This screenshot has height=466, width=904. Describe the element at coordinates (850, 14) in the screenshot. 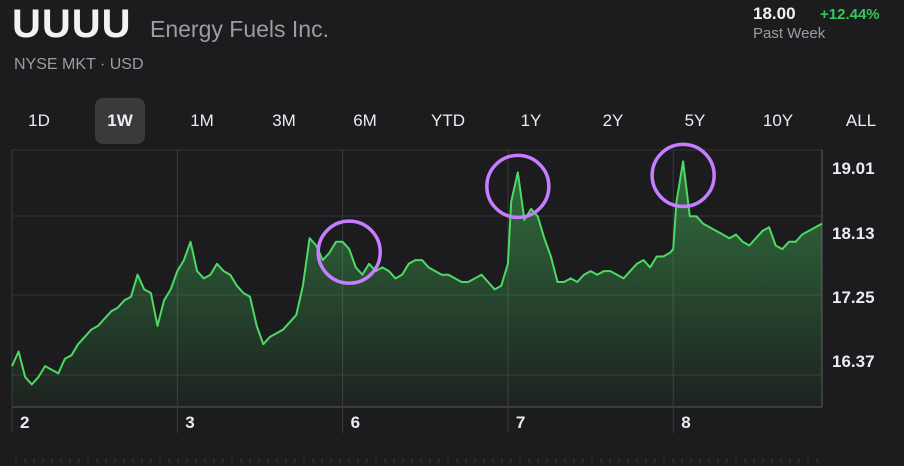

I see `price-change: +12.44%` at that location.